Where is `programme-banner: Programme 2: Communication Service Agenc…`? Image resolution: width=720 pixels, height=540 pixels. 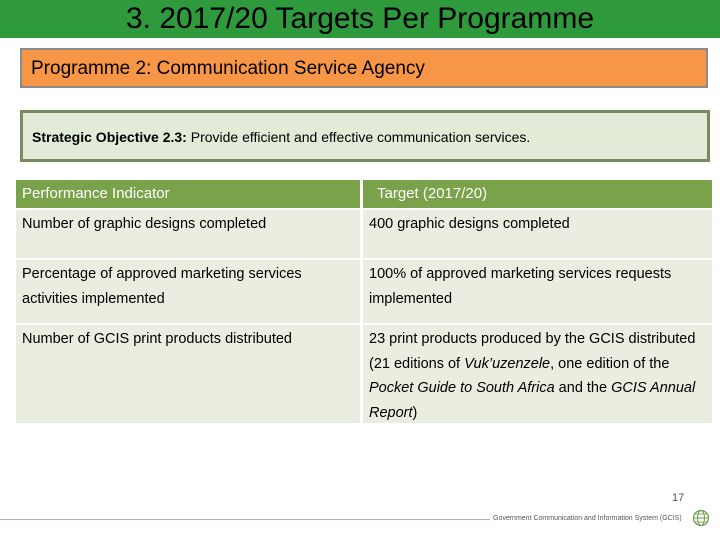
programme-banner: Programme 2: Communication Service Agenc… is located at coordinates (364, 68).